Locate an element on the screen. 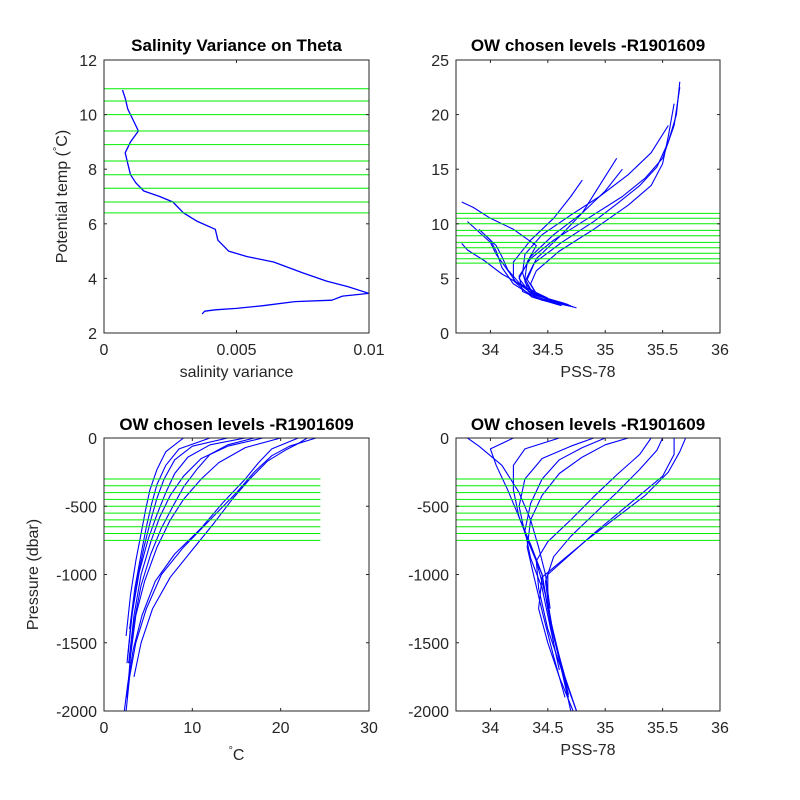 The height and width of the screenshot is (800, 800). chart-title: Salinity Variance on Theta is located at coordinates (236, 45).